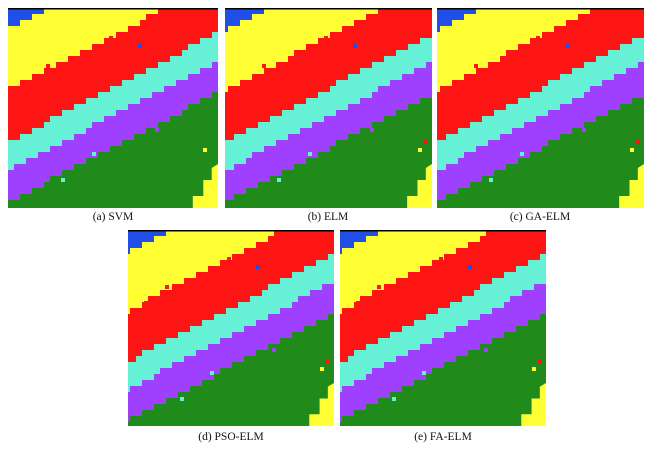  What do you see at coordinates (540, 217) in the screenshot?
I see `caption-ga-elm: (c) GA-ELM` at bounding box center [540, 217].